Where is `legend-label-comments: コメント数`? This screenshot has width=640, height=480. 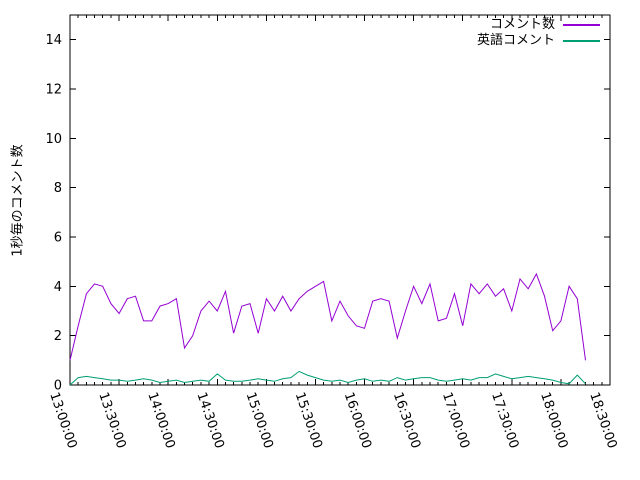
legend-label-comments: コメント数 is located at coordinates (522, 24).